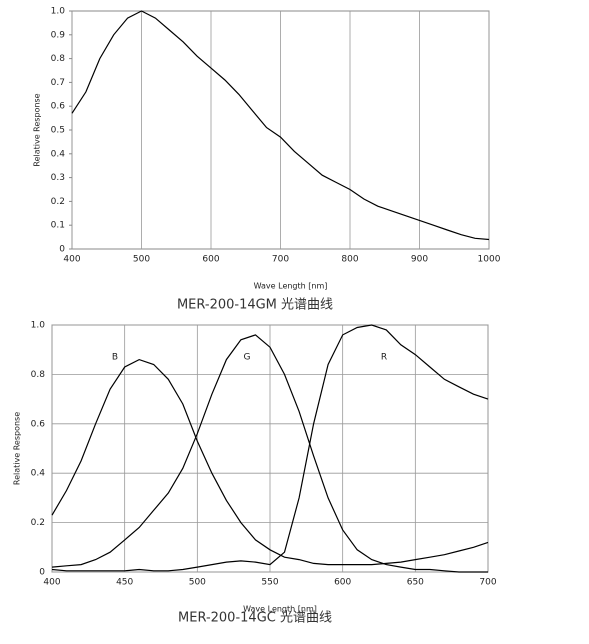 This screenshot has height=644, width=589. What do you see at coordinates (255, 305) in the screenshot?
I see `chart-title: MER-200-14GM 光谱曲线` at bounding box center [255, 305].